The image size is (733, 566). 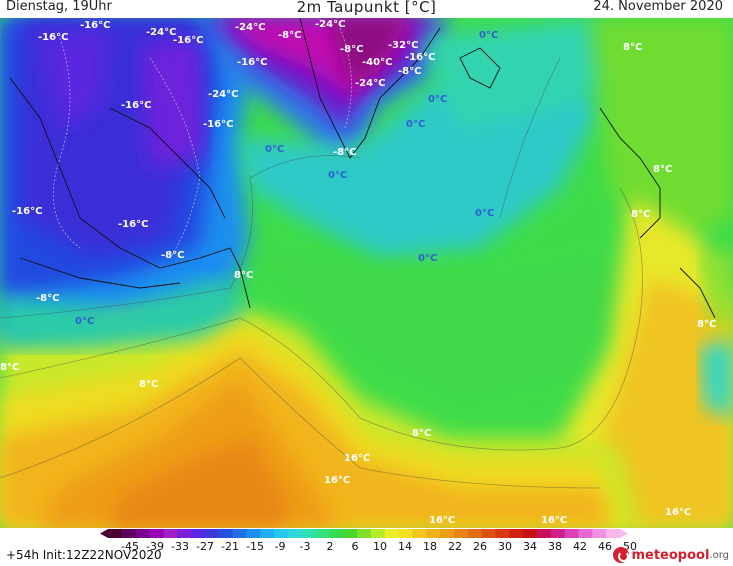 What do you see at coordinates (658, 7) in the screenshot?
I see `forecast-date: 24. November 2020` at bounding box center [658, 7].